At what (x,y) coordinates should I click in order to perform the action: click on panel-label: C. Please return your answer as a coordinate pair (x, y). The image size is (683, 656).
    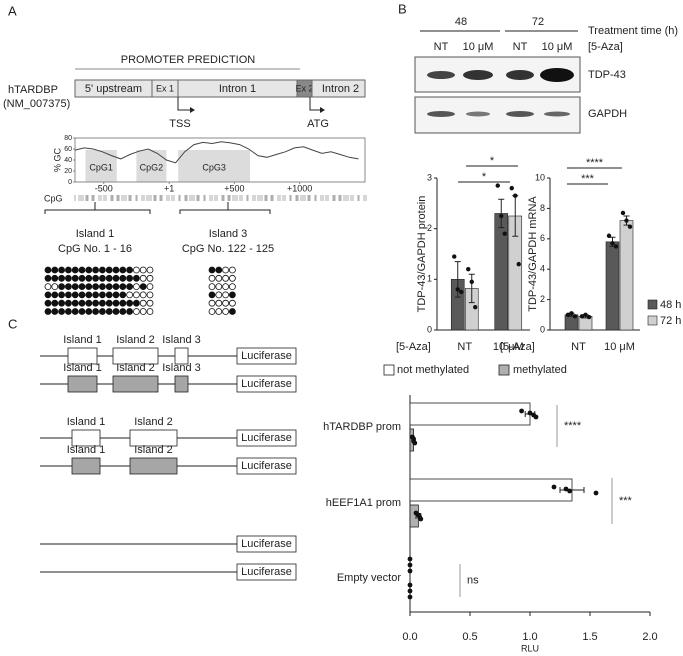
    Looking at the image, I should click on (12, 323).